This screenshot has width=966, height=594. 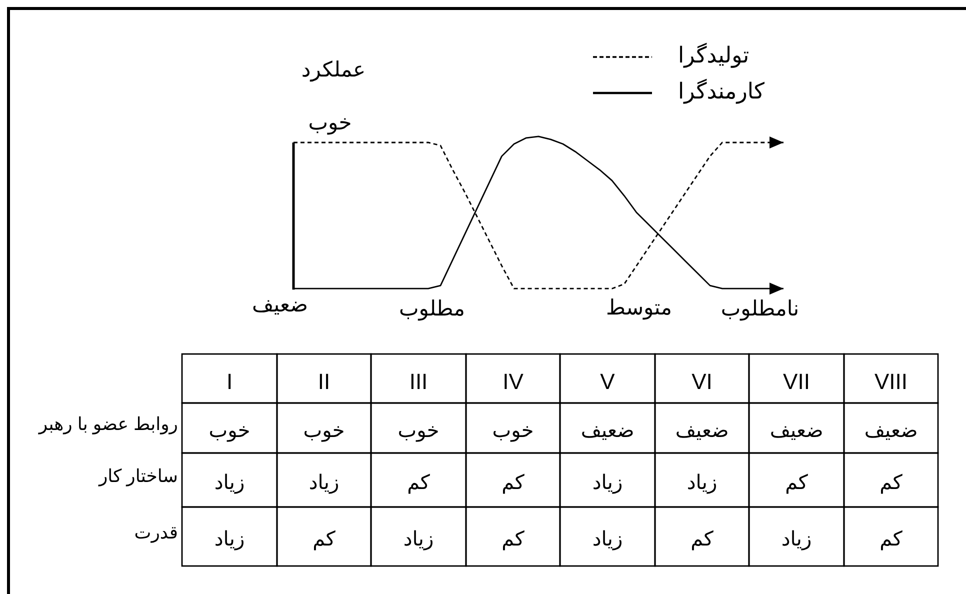 I want to click on legend-label: تولیدگرا, so click(x=714, y=55).